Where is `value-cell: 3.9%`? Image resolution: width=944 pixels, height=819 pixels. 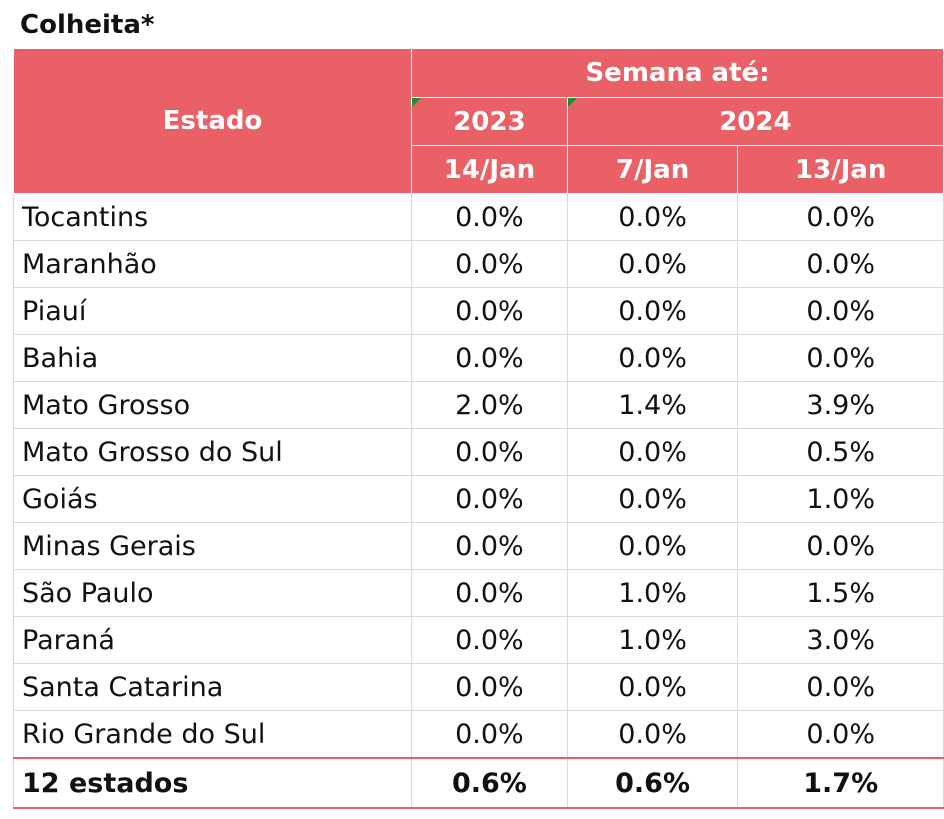
value-cell: 3.9% is located at coordinates (840, 405).